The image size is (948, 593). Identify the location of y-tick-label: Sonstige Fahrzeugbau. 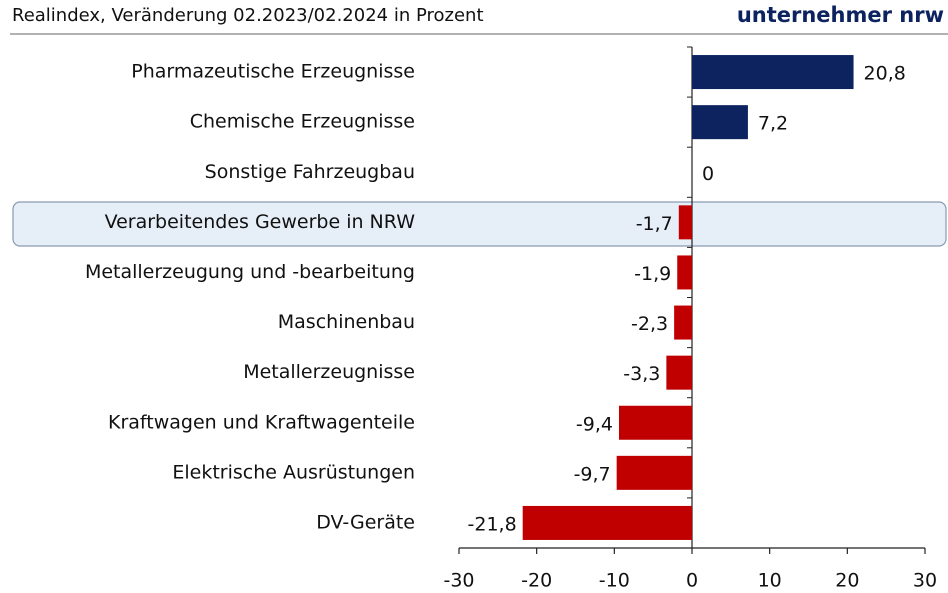
(310, 172).